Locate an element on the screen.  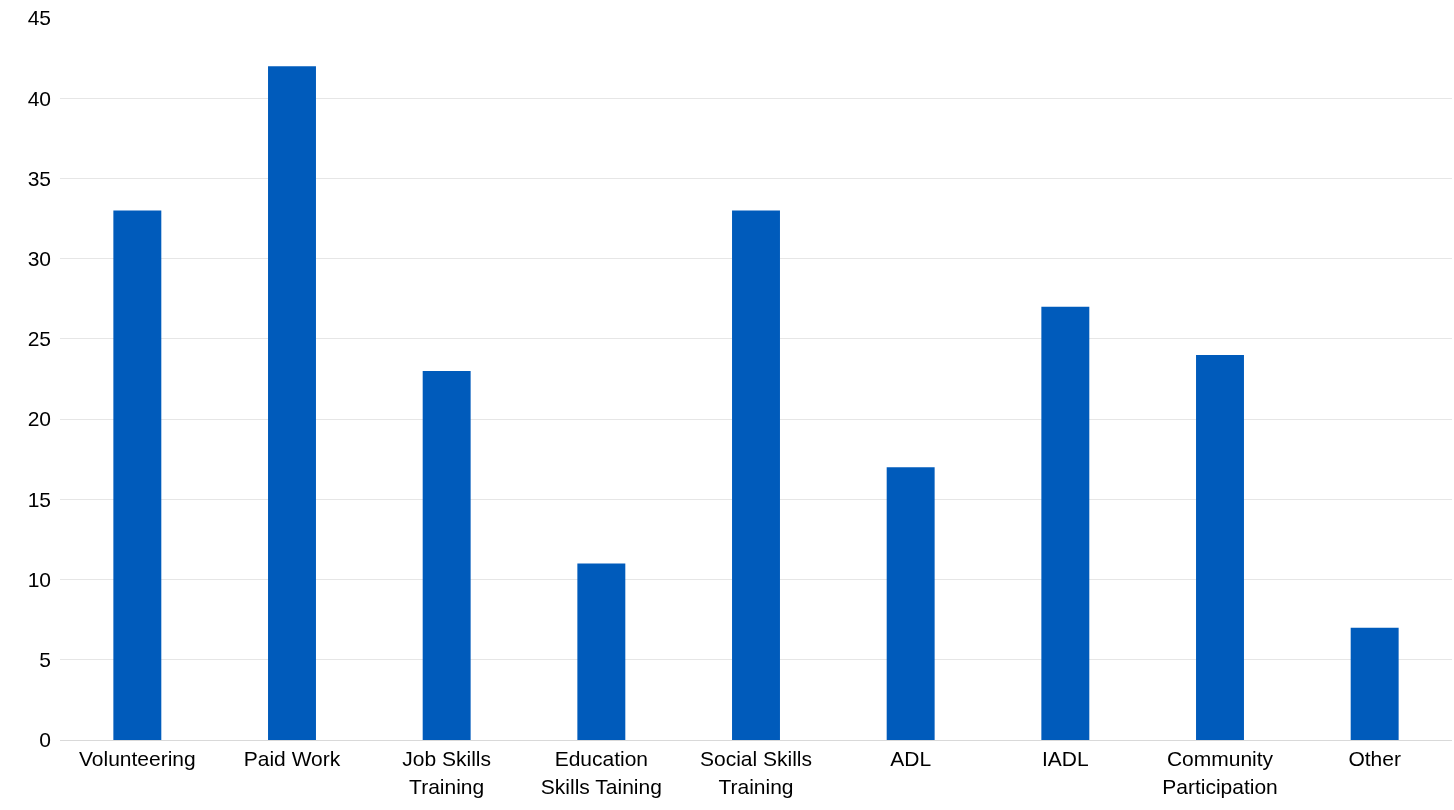
y-tick-label: 25 is located at coordinates (39, 339).